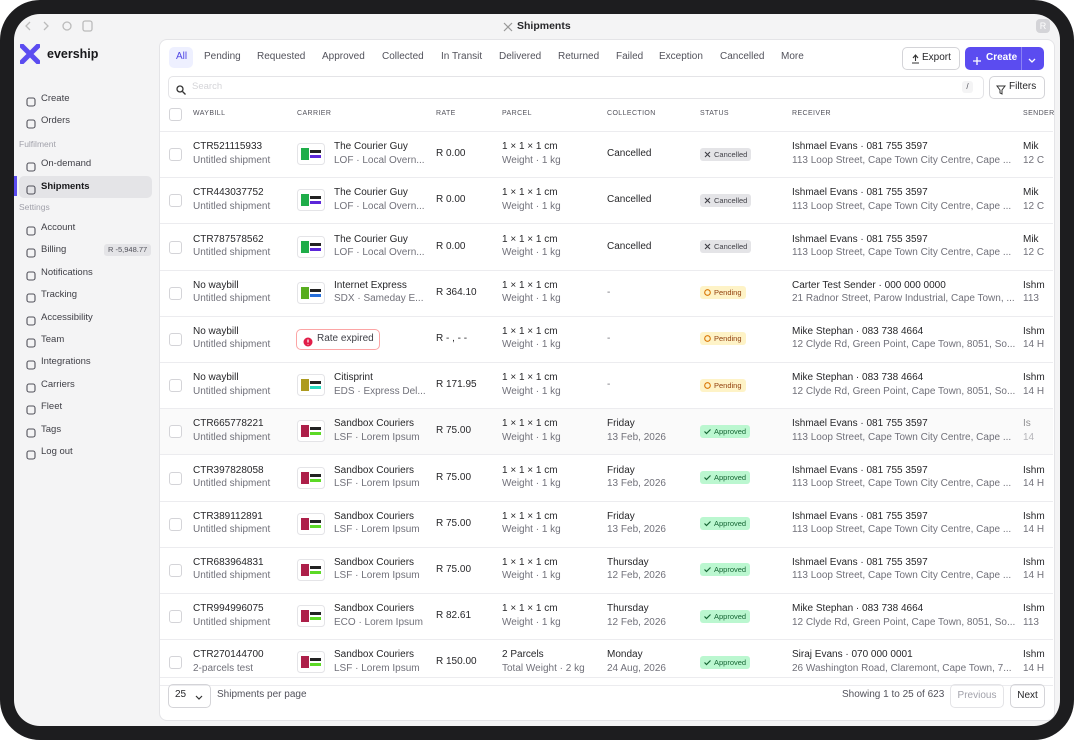 Image resolution: width=1074 pixels, height=740 pixels. What do you see at coordinates (726, 200) in the screenshot?
I see `status-badge: Cancelled` at bounding box center [726, 200].